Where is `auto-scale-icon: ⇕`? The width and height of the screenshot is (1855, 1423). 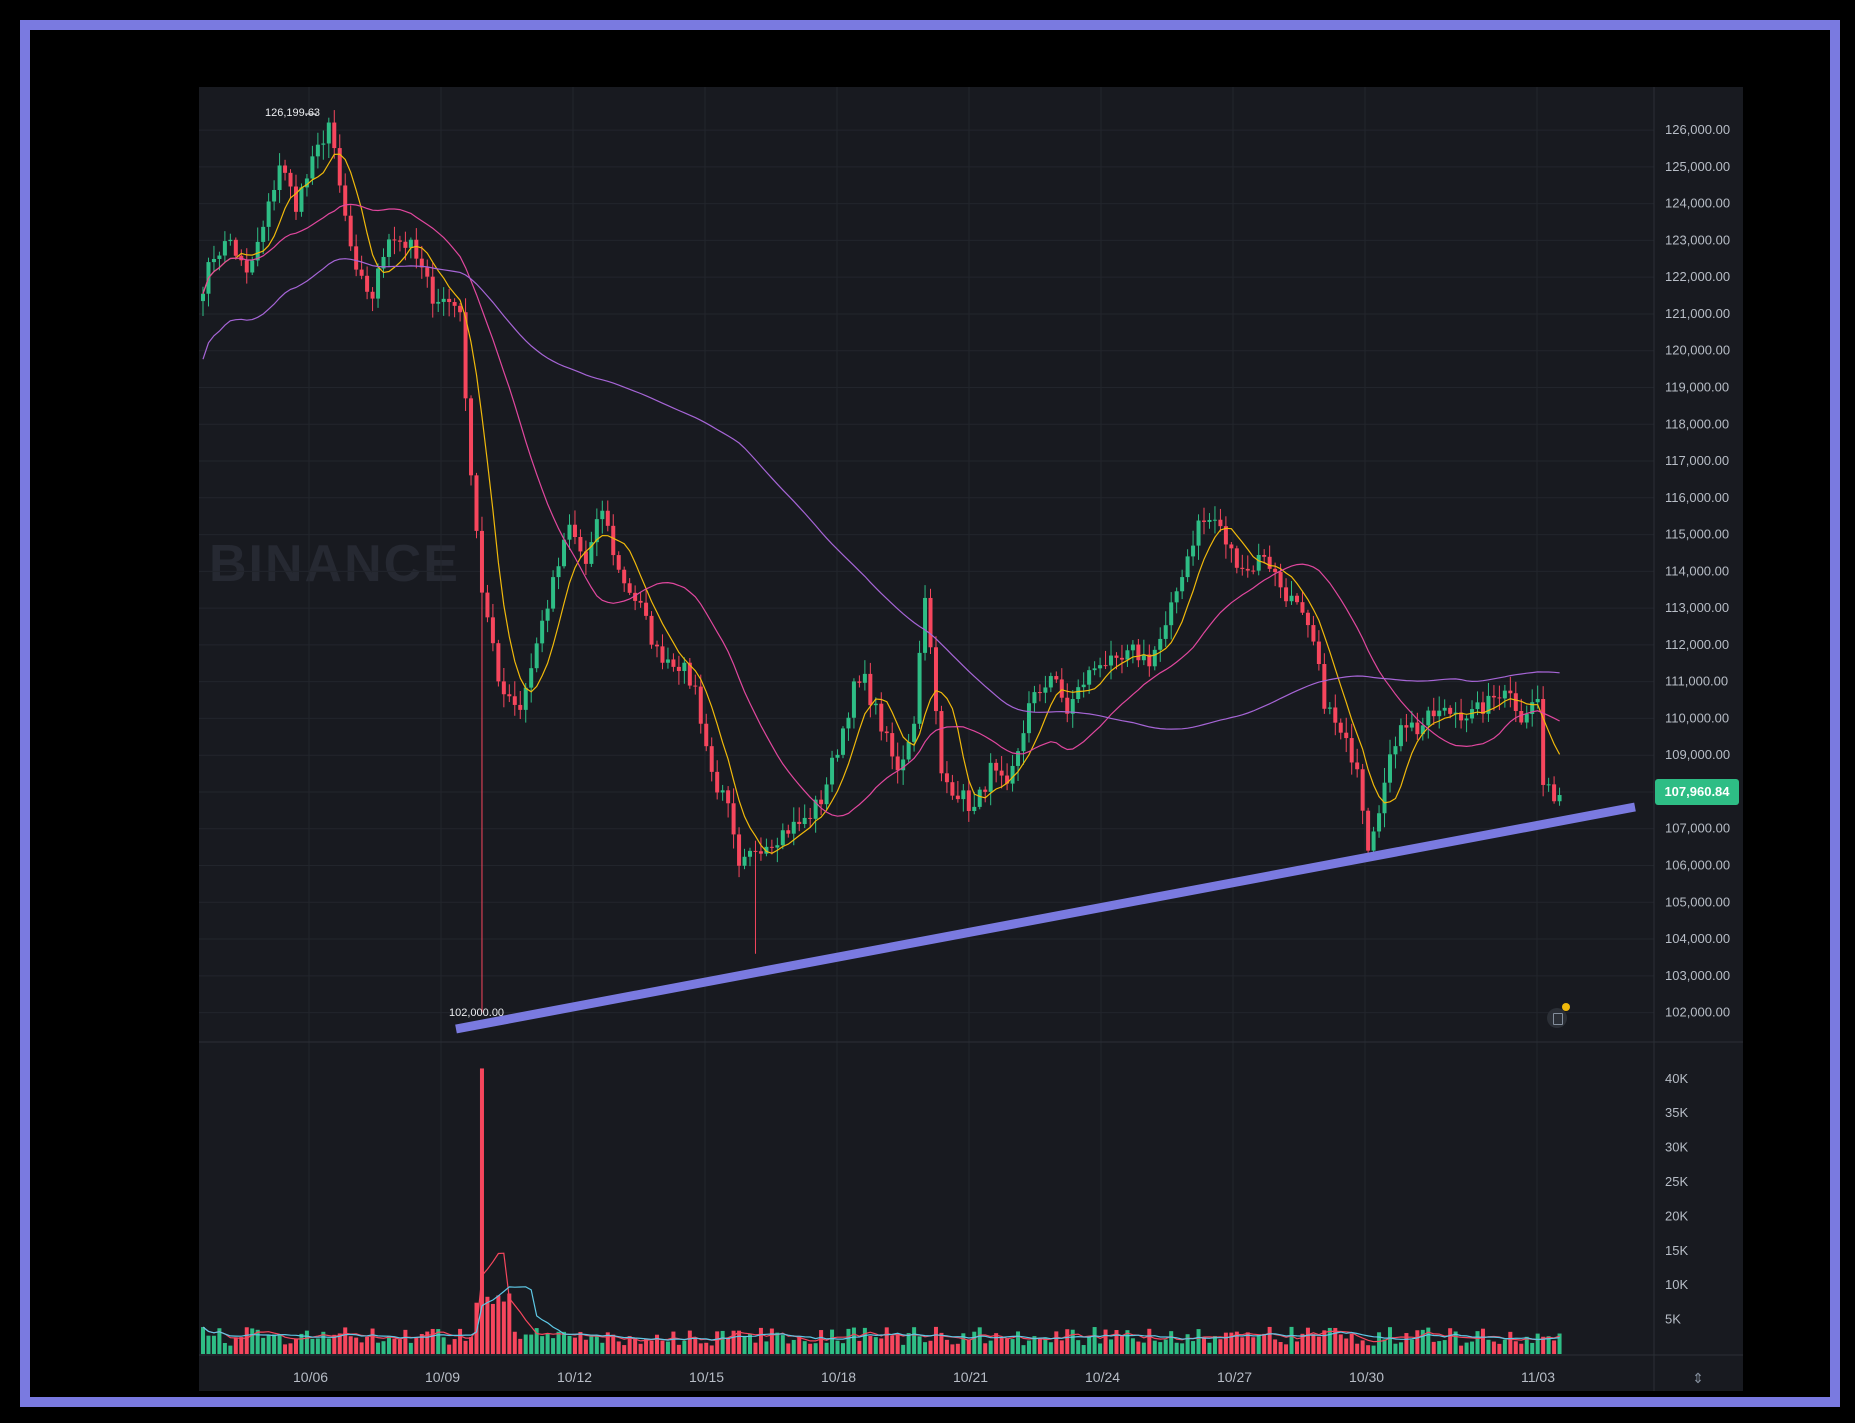 auto-scale-icon: ⇕ is located at coordinates (1698, 1378).